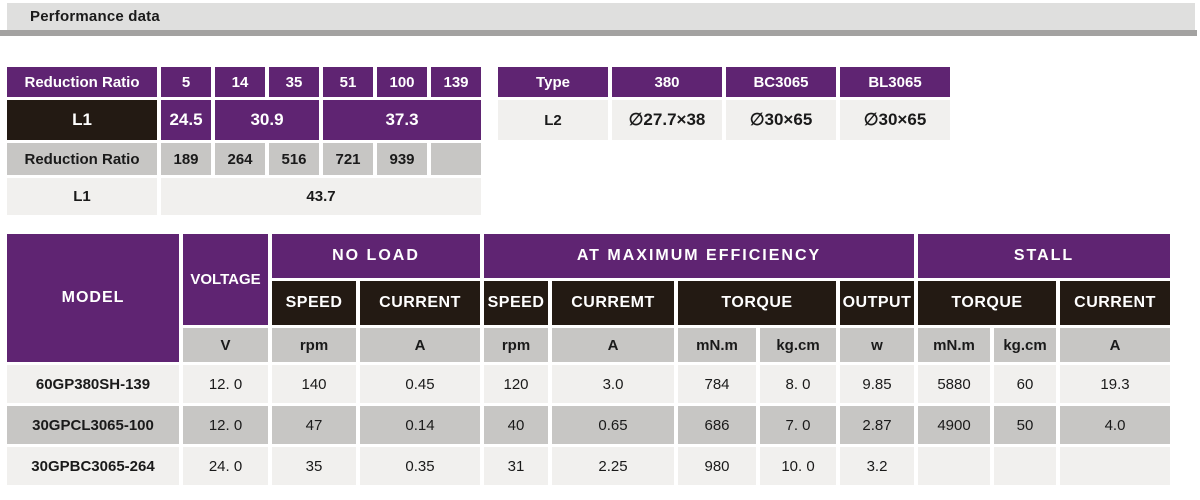 This screenshot has width=1200, height=500. What do you see at coordinates (294, 159) in the screenshot?
I see `ratio-value: 516` at bounding box center [294, 159].